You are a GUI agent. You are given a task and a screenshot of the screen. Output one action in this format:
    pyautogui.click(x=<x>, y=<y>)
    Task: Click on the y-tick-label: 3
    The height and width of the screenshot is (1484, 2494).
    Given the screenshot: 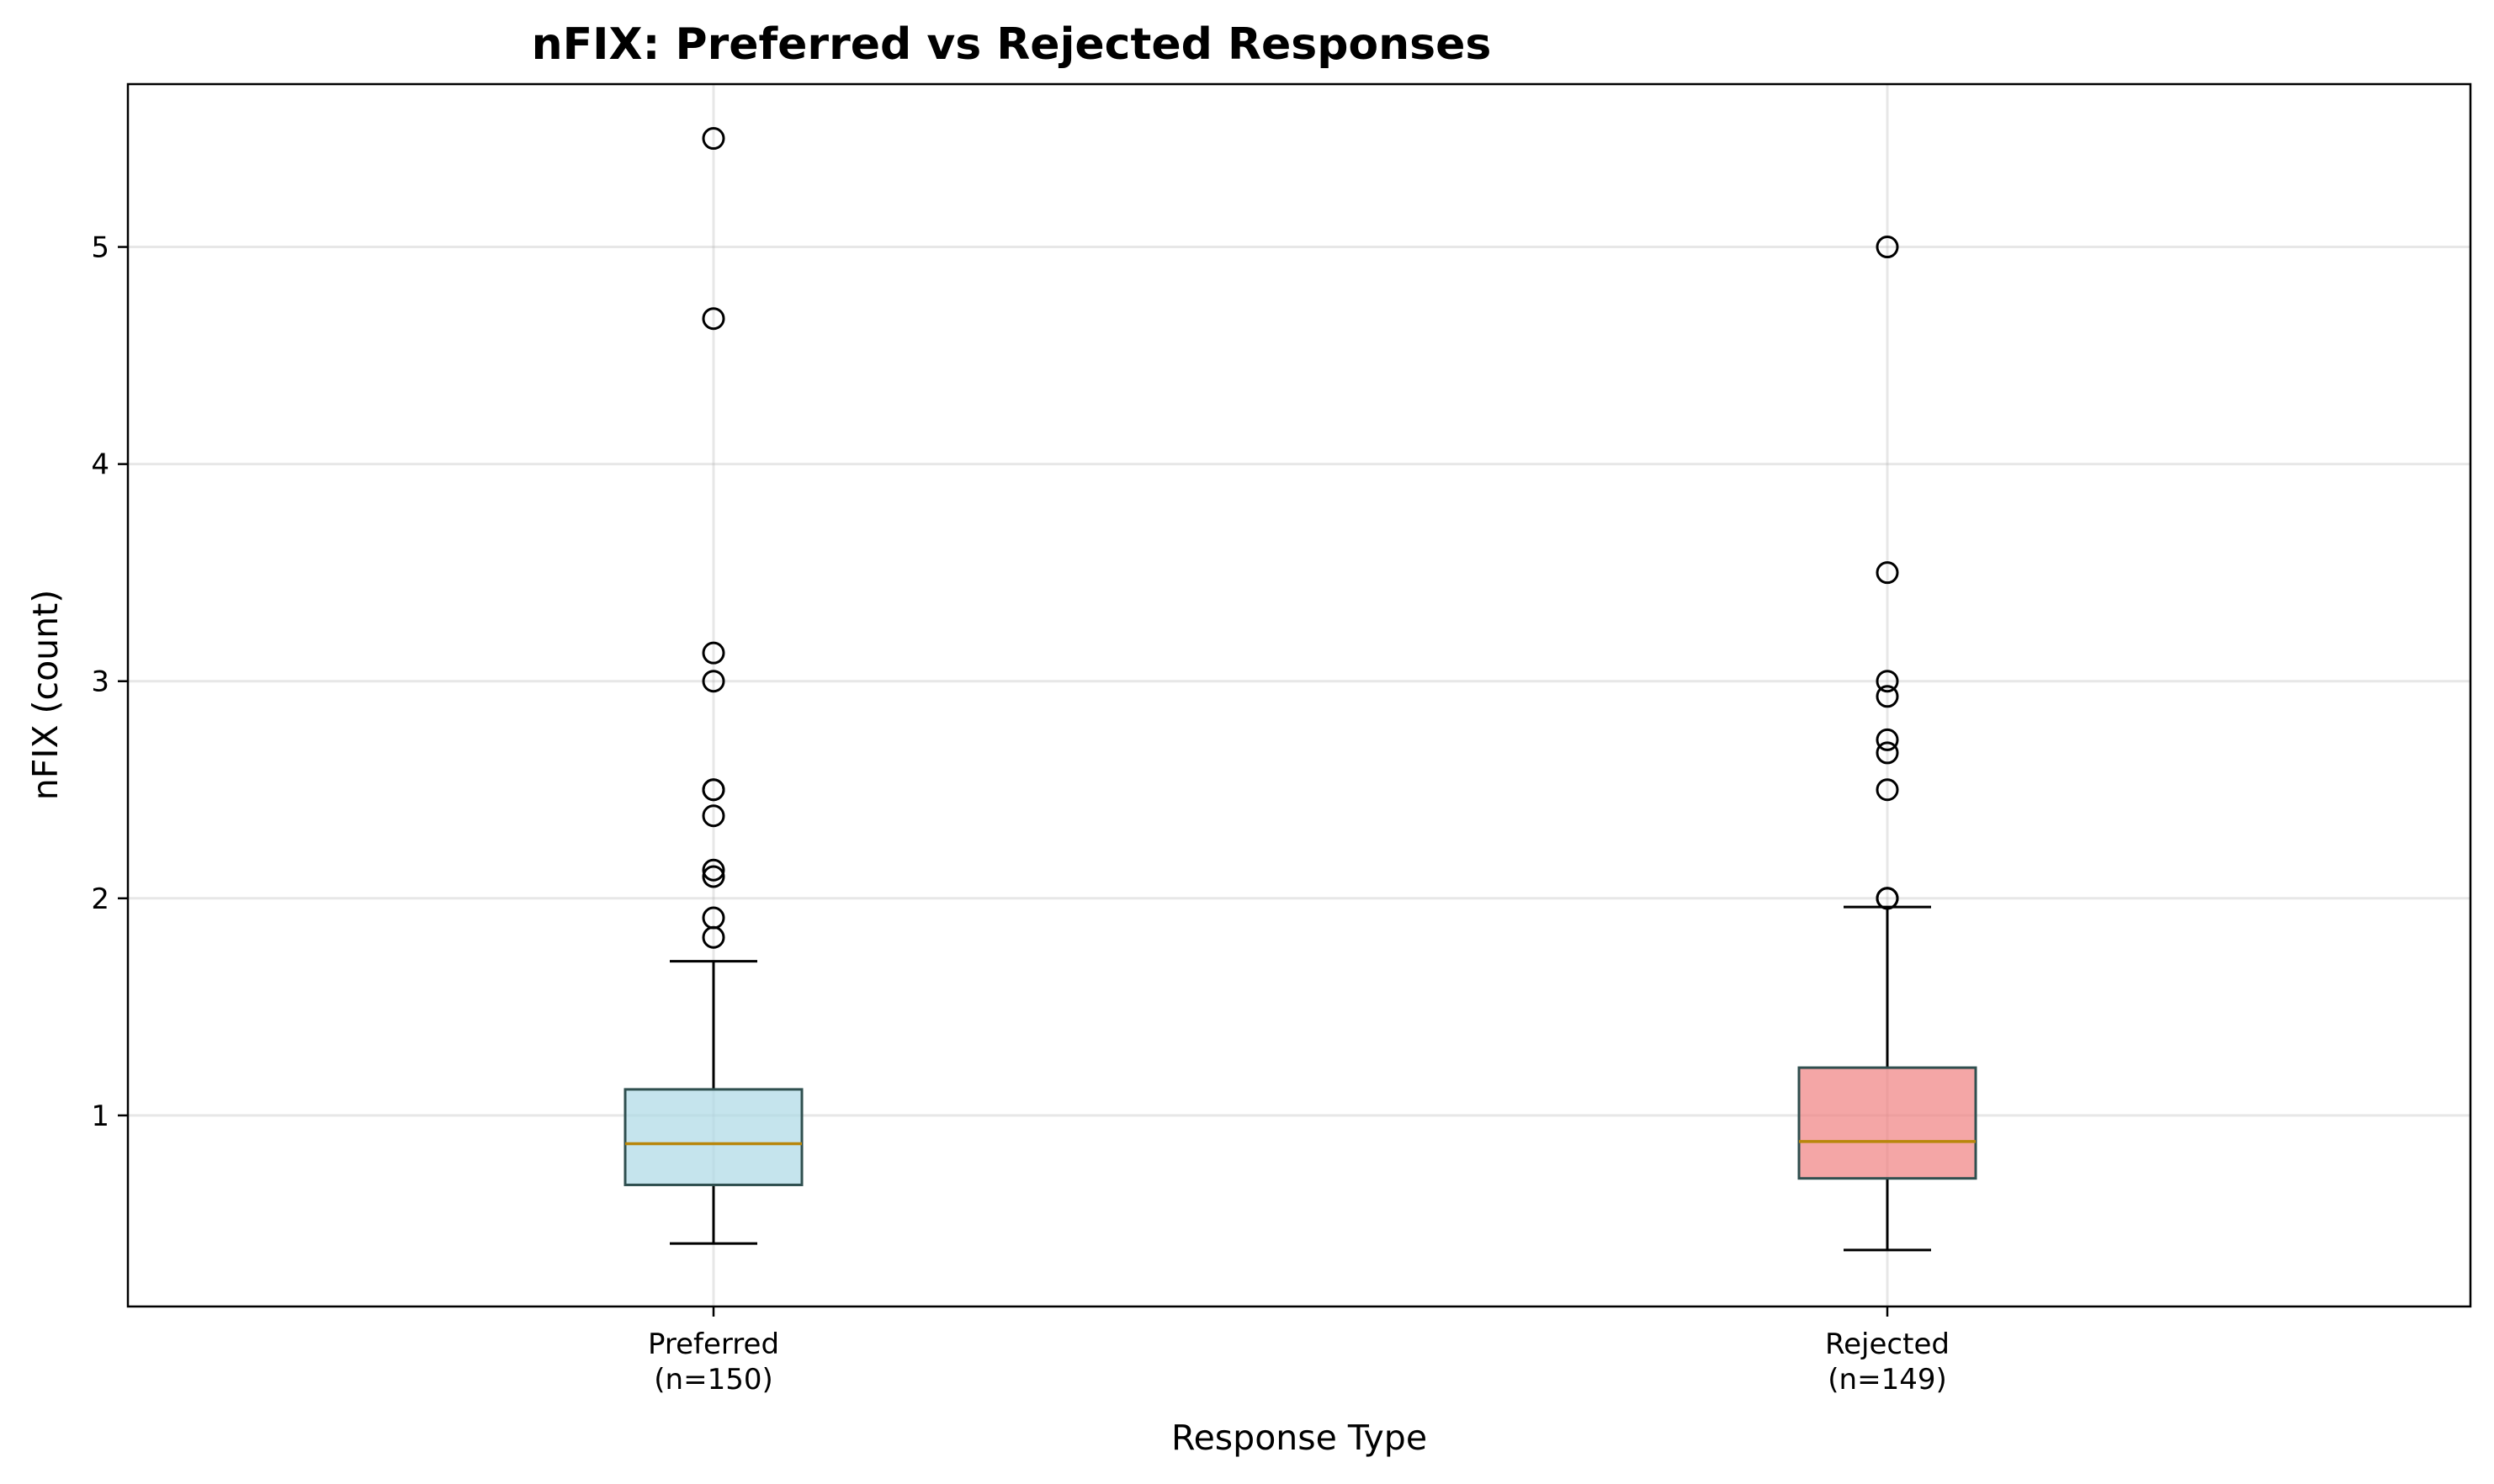 What is the action you would take?
    pyautogui.click(x=100, y=682)
    